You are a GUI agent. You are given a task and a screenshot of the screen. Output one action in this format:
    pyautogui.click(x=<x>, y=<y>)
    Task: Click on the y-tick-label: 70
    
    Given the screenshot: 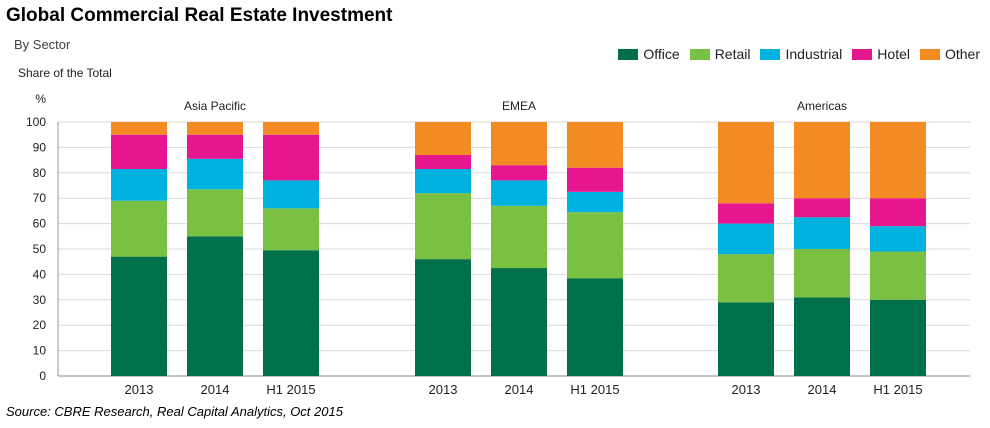 What is the action you would take?
    pyautogui.click(x=40, y=198)
    